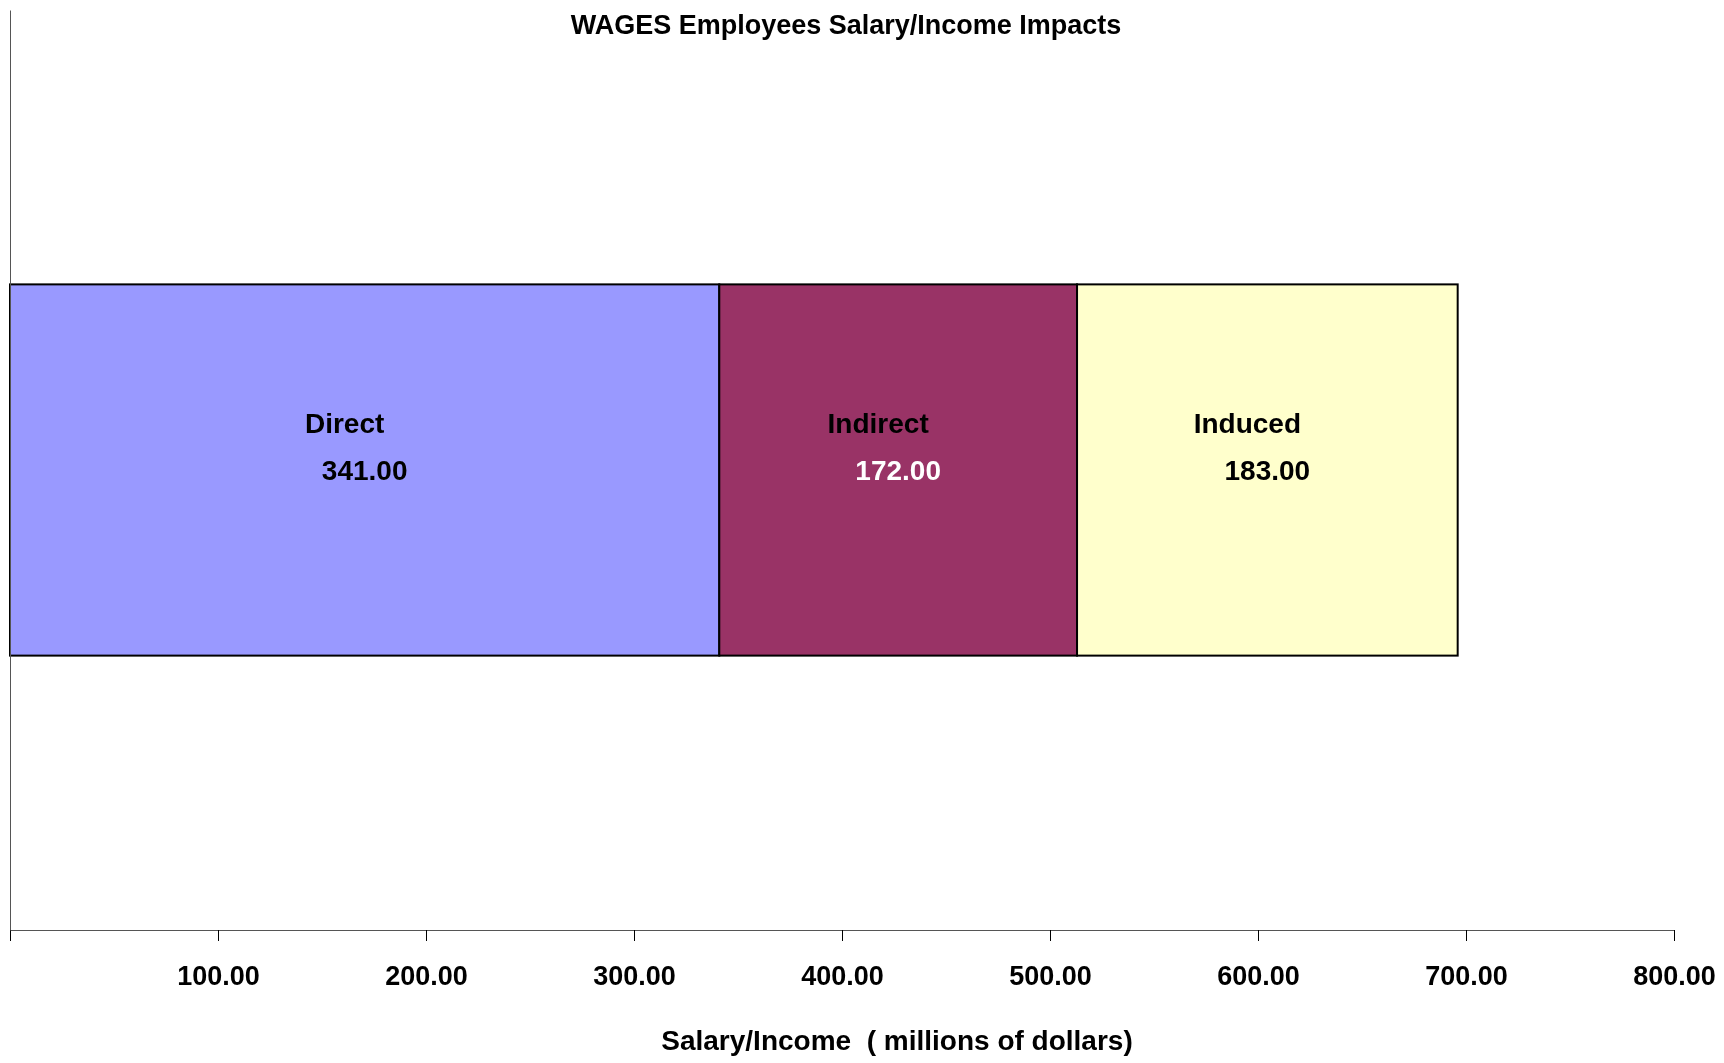  I want to click on x-tick-label: 200.00, so click(426, 975).